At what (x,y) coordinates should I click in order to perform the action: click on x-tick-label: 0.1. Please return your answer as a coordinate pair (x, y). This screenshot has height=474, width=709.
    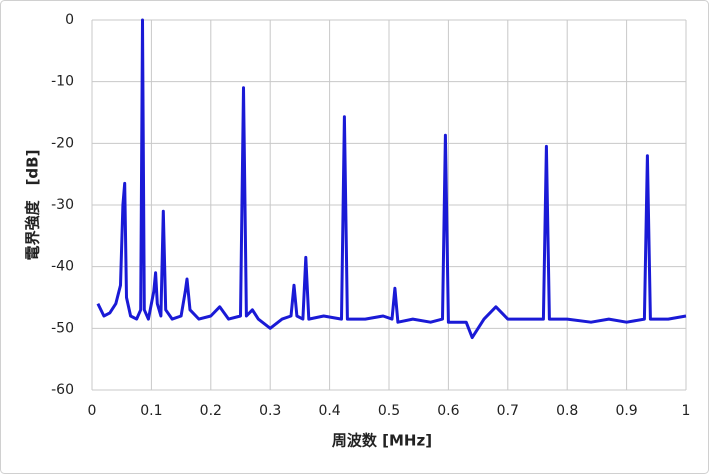
    Looking at the image, I should click on (151, 411).